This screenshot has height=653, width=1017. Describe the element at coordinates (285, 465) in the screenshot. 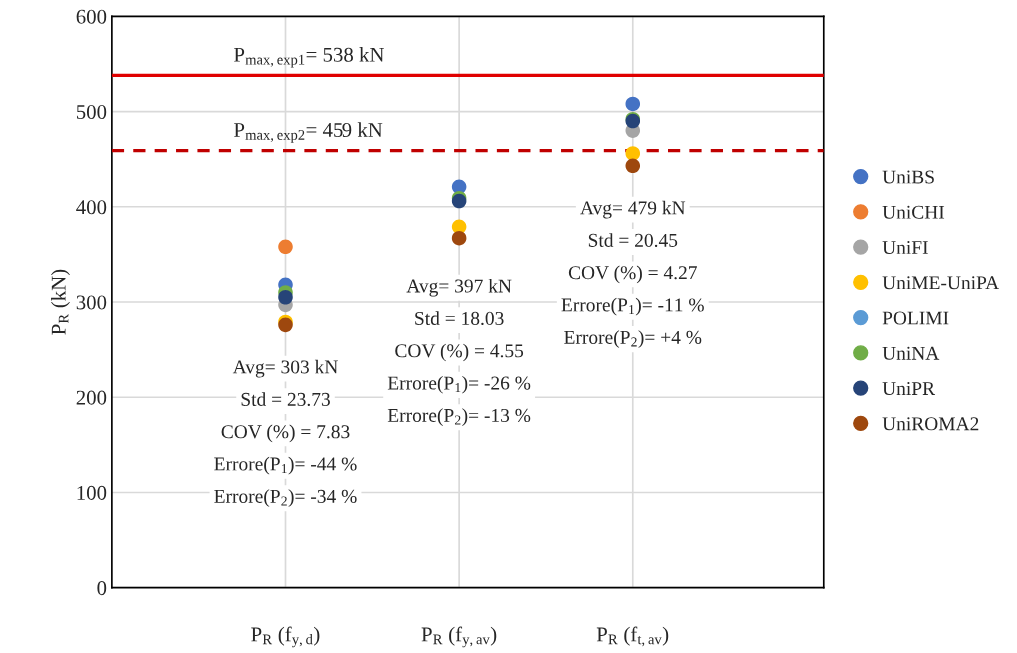

I see `annotation: Errore(P$_{1}$)= -44 %` at that location.